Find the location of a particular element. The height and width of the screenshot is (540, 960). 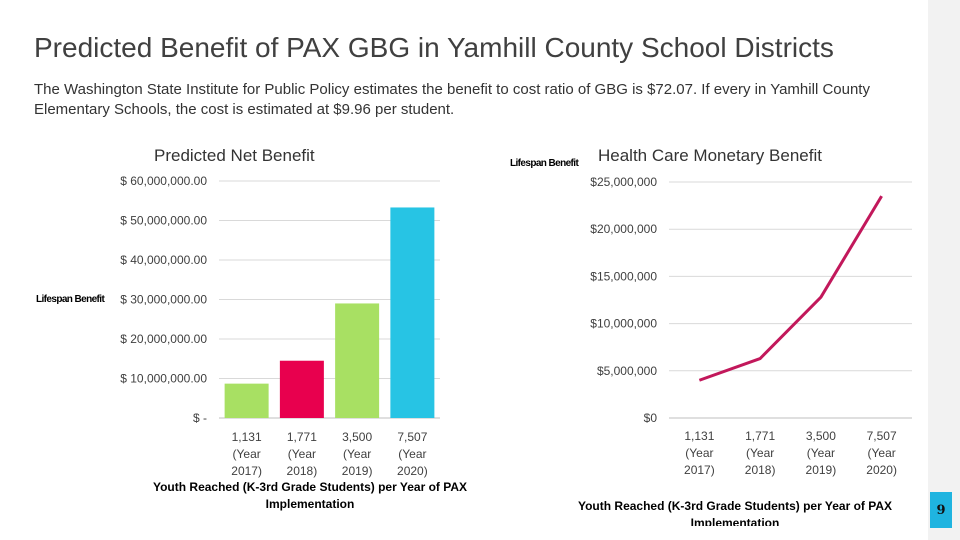

bar-chart-y-axis-label: Lifespan Benefit is located at coordinates (70, 299).